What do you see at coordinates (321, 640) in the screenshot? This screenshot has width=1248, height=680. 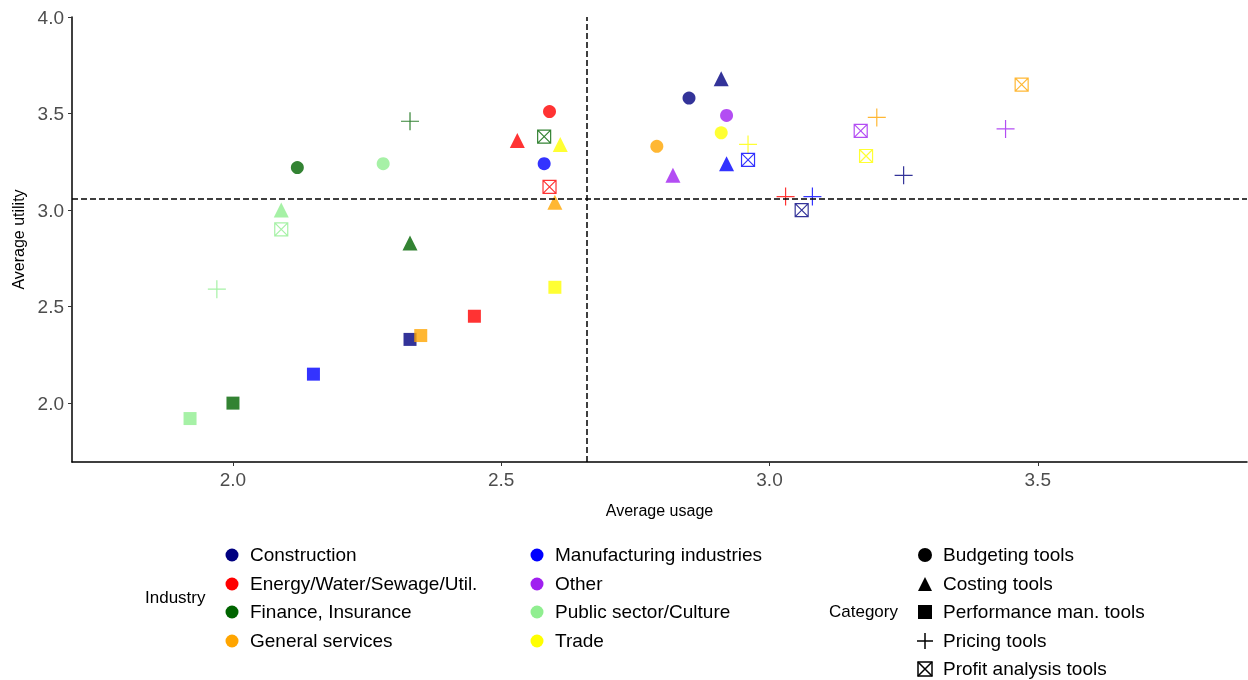 I see `text: General services` at bounding box center [321, 640].